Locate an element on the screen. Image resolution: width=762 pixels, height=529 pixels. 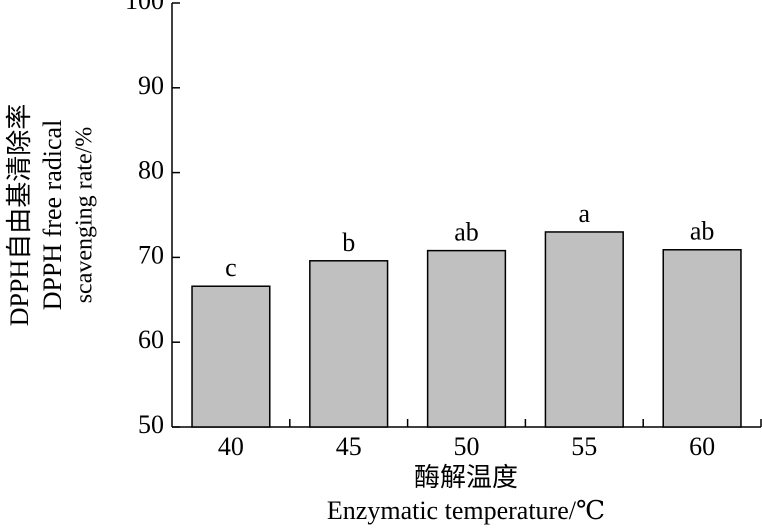
x-tick-label: 55 is located at coordinates (584, 446).